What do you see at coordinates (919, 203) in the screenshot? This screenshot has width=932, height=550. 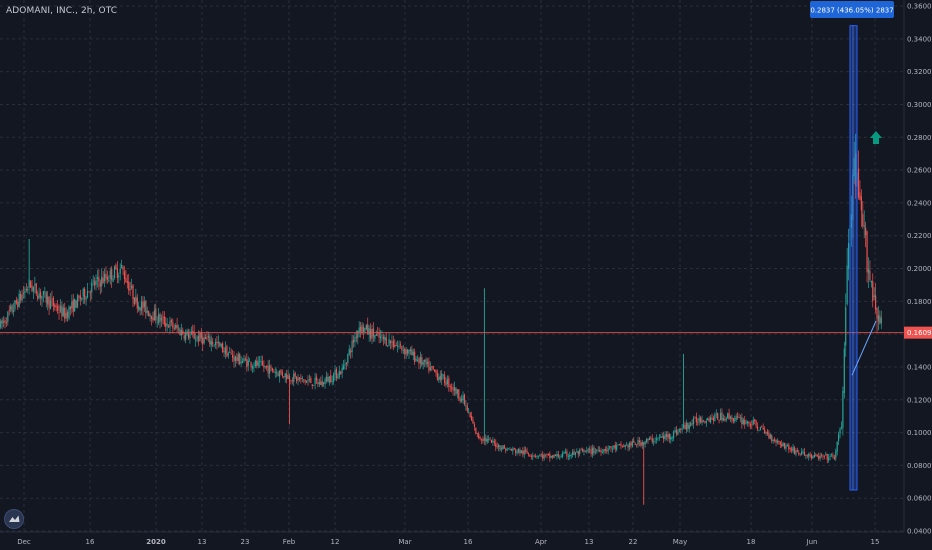 I see `price-tick-label: 0.2400` at bounding box center [919, 203].